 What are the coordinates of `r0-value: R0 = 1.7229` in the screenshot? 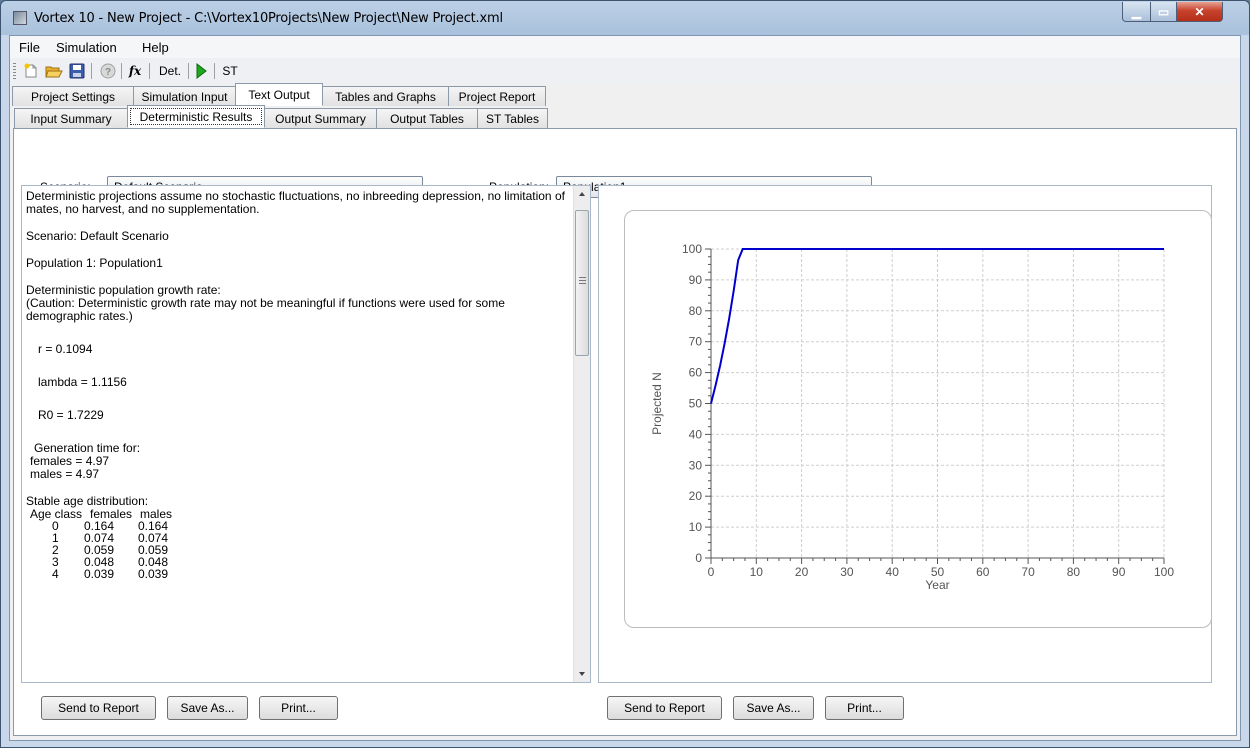 It's located at (71, 415).